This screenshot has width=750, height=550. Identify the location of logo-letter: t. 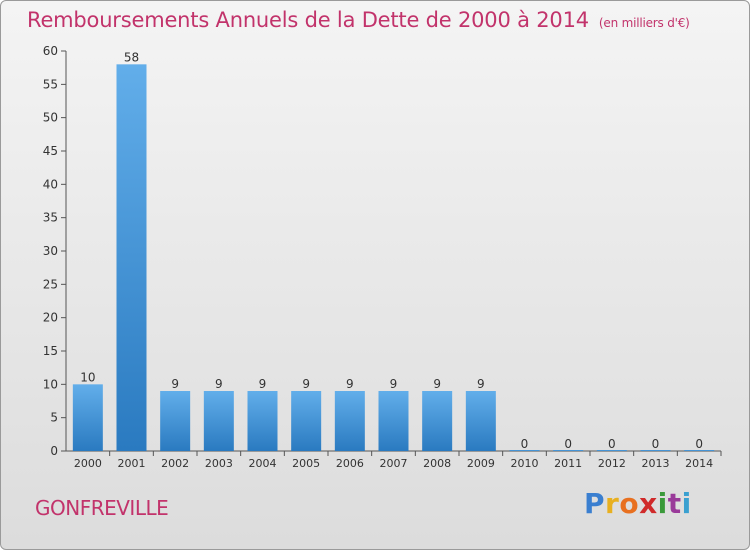
(674, 503).